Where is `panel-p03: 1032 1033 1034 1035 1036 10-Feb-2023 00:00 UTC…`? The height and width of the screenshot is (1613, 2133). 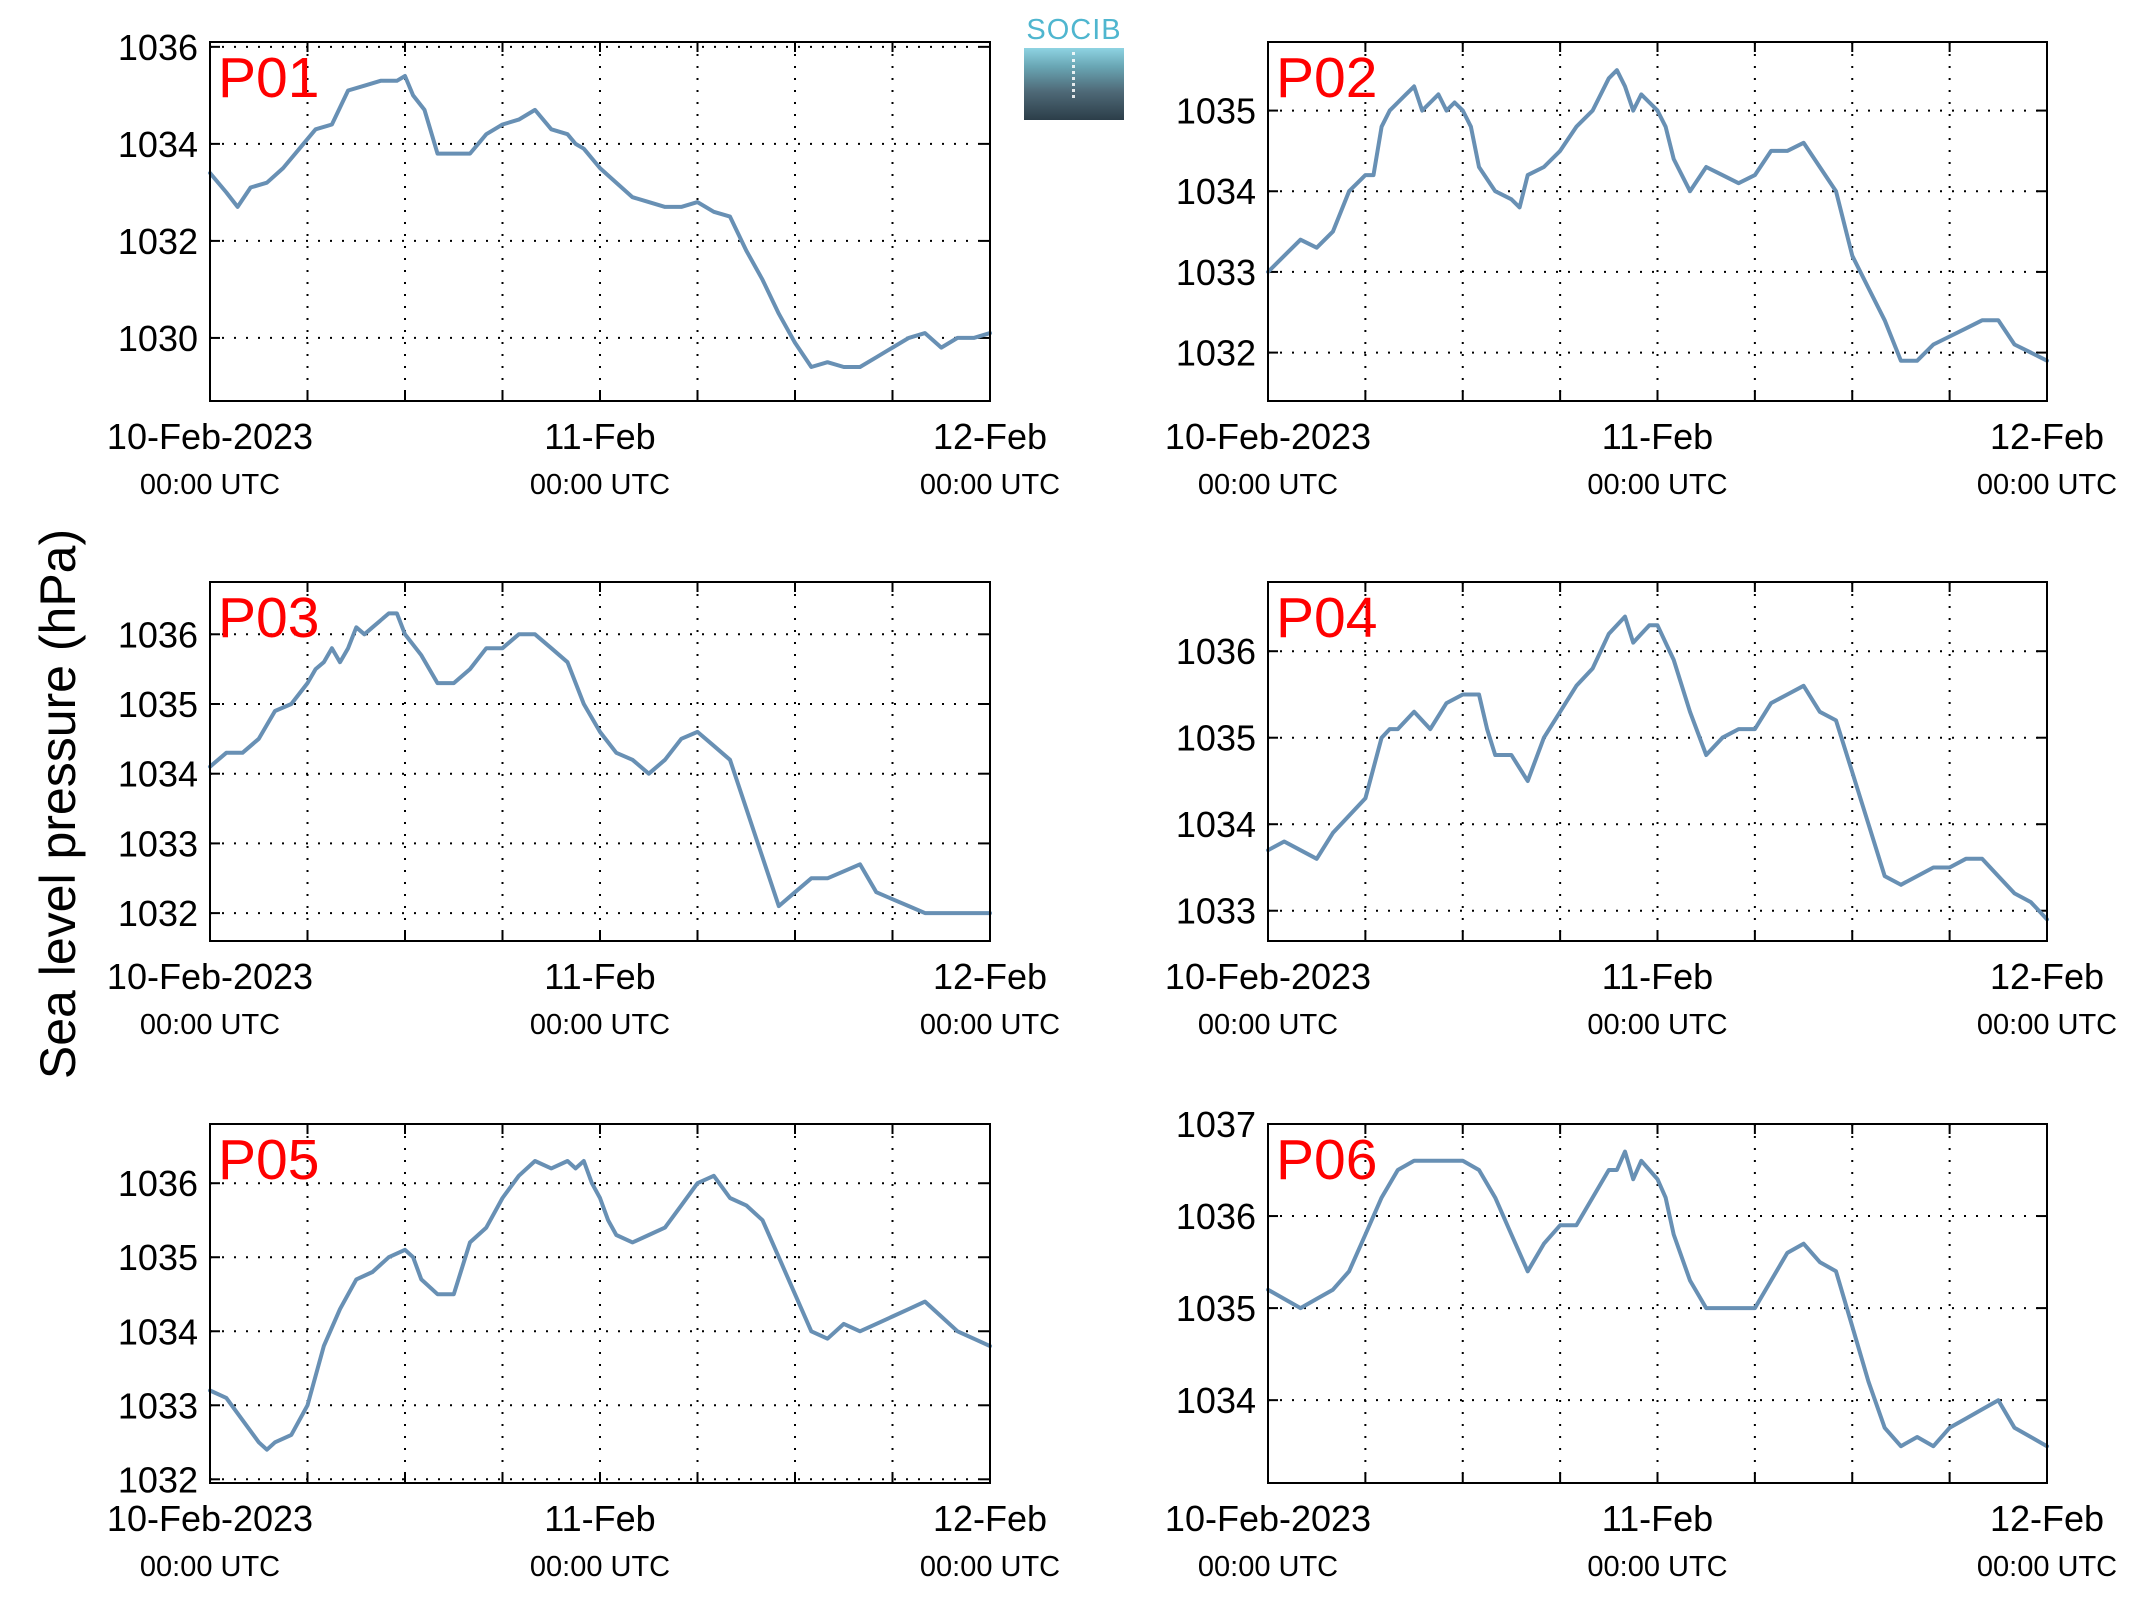
panel-p03: 1032 1033 1034 1035 1036 10-Feb-2023 00:00 UTC… is located at coordinates (583, 811).